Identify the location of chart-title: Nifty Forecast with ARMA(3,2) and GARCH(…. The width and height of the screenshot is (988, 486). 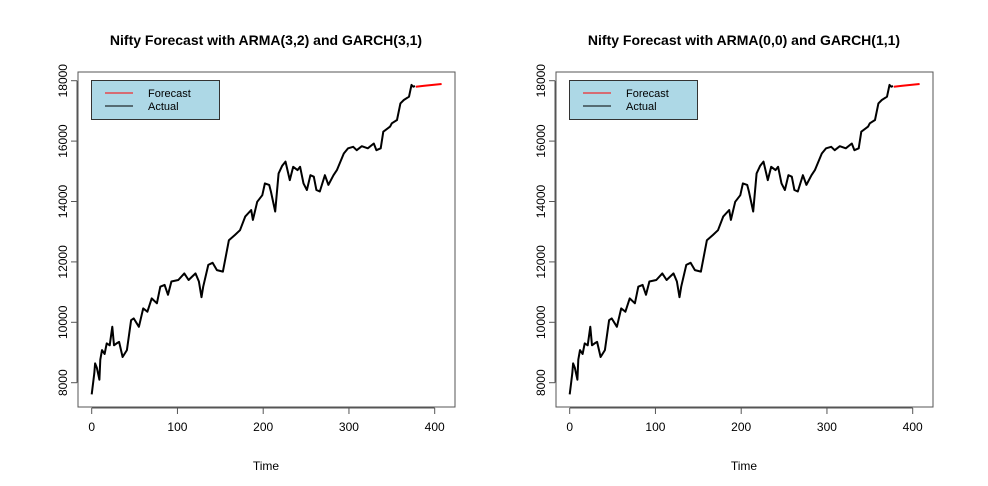
(266, 40).